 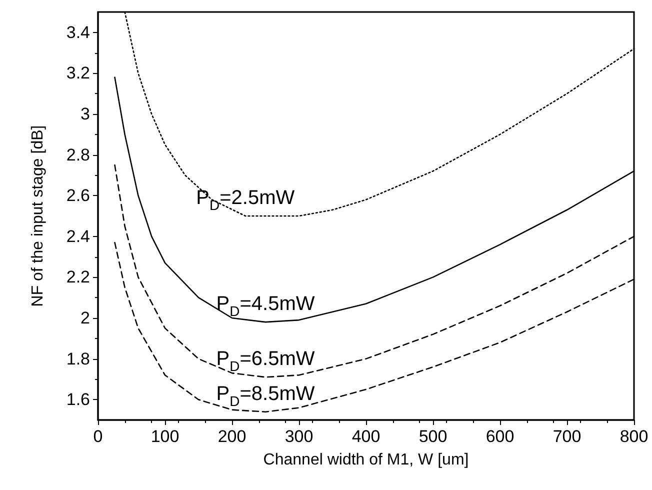 What do you see at coordinates (38, 216) in the screenshot?
I see `y-axis-title: NF of the input stage [dB]` at bounding box center [38, 216].